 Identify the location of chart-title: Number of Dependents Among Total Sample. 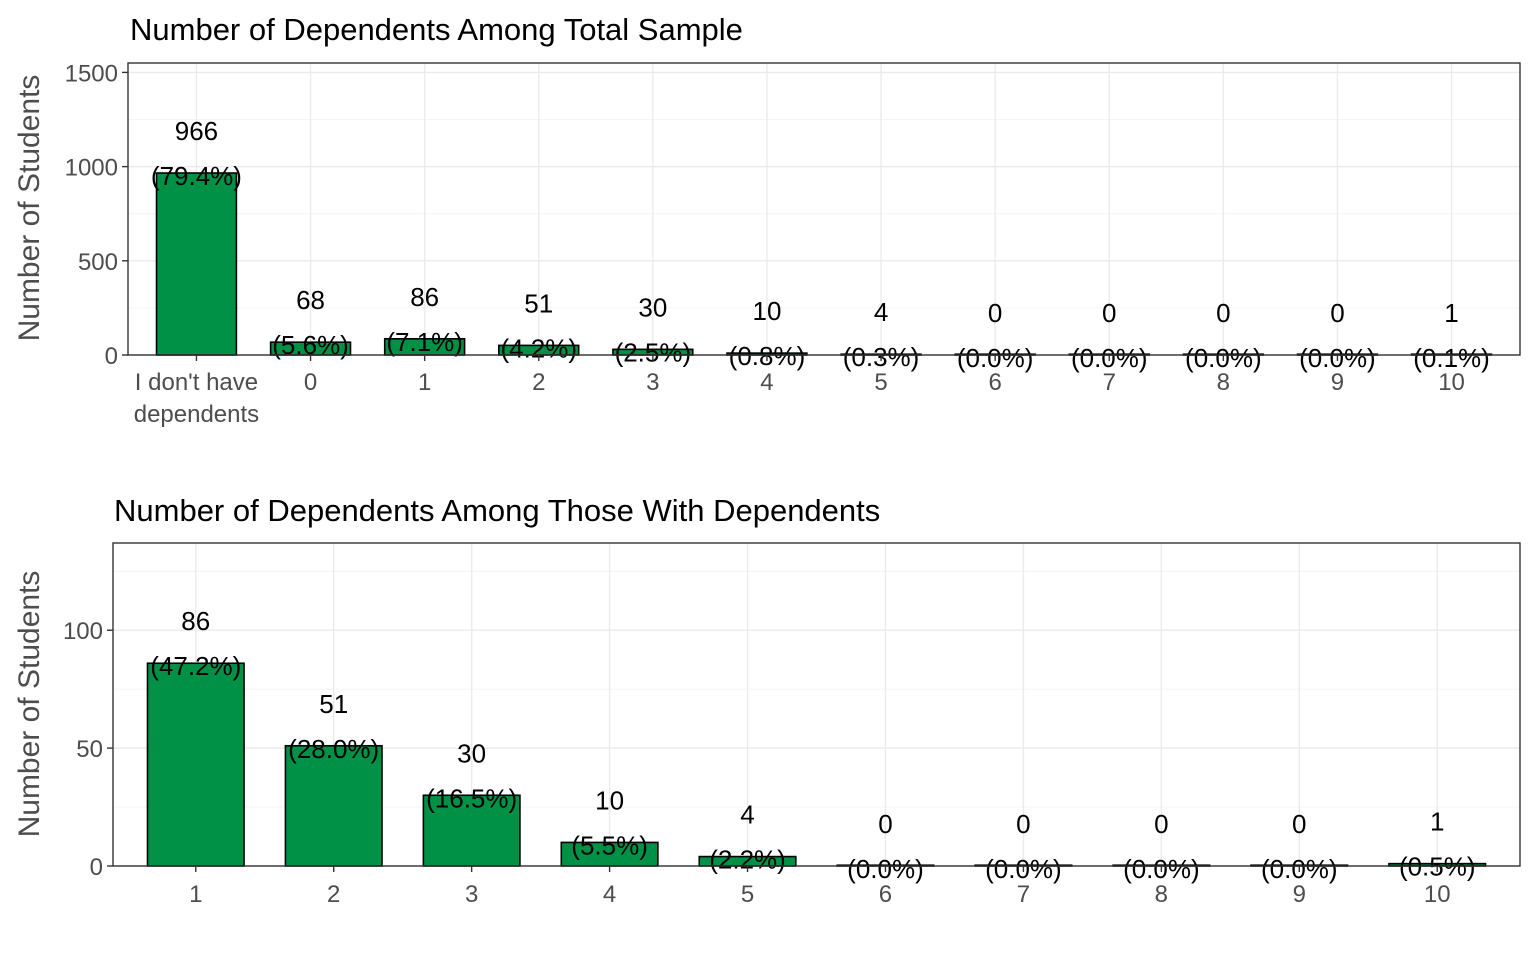
(436, 29).